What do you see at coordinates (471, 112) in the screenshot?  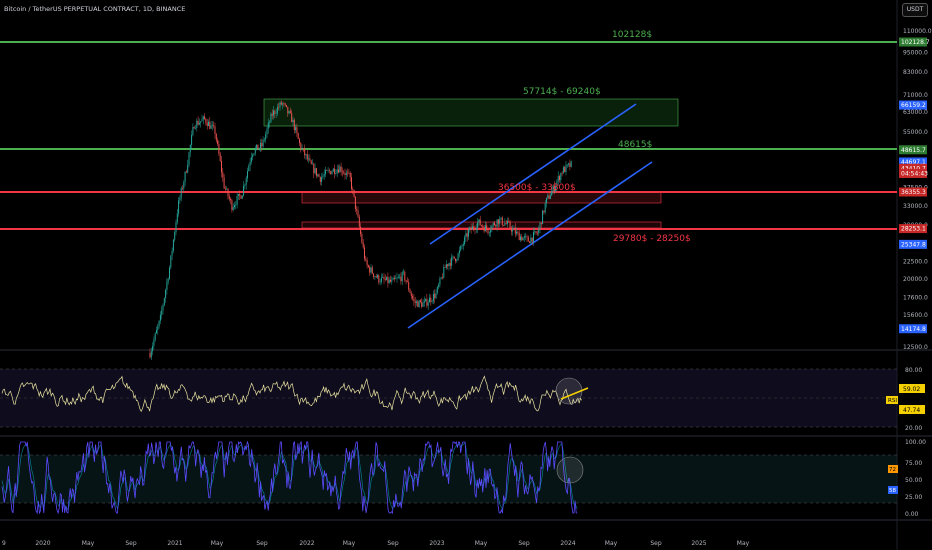 I see `supply-zone-upper` at bounding box center [471, 112].